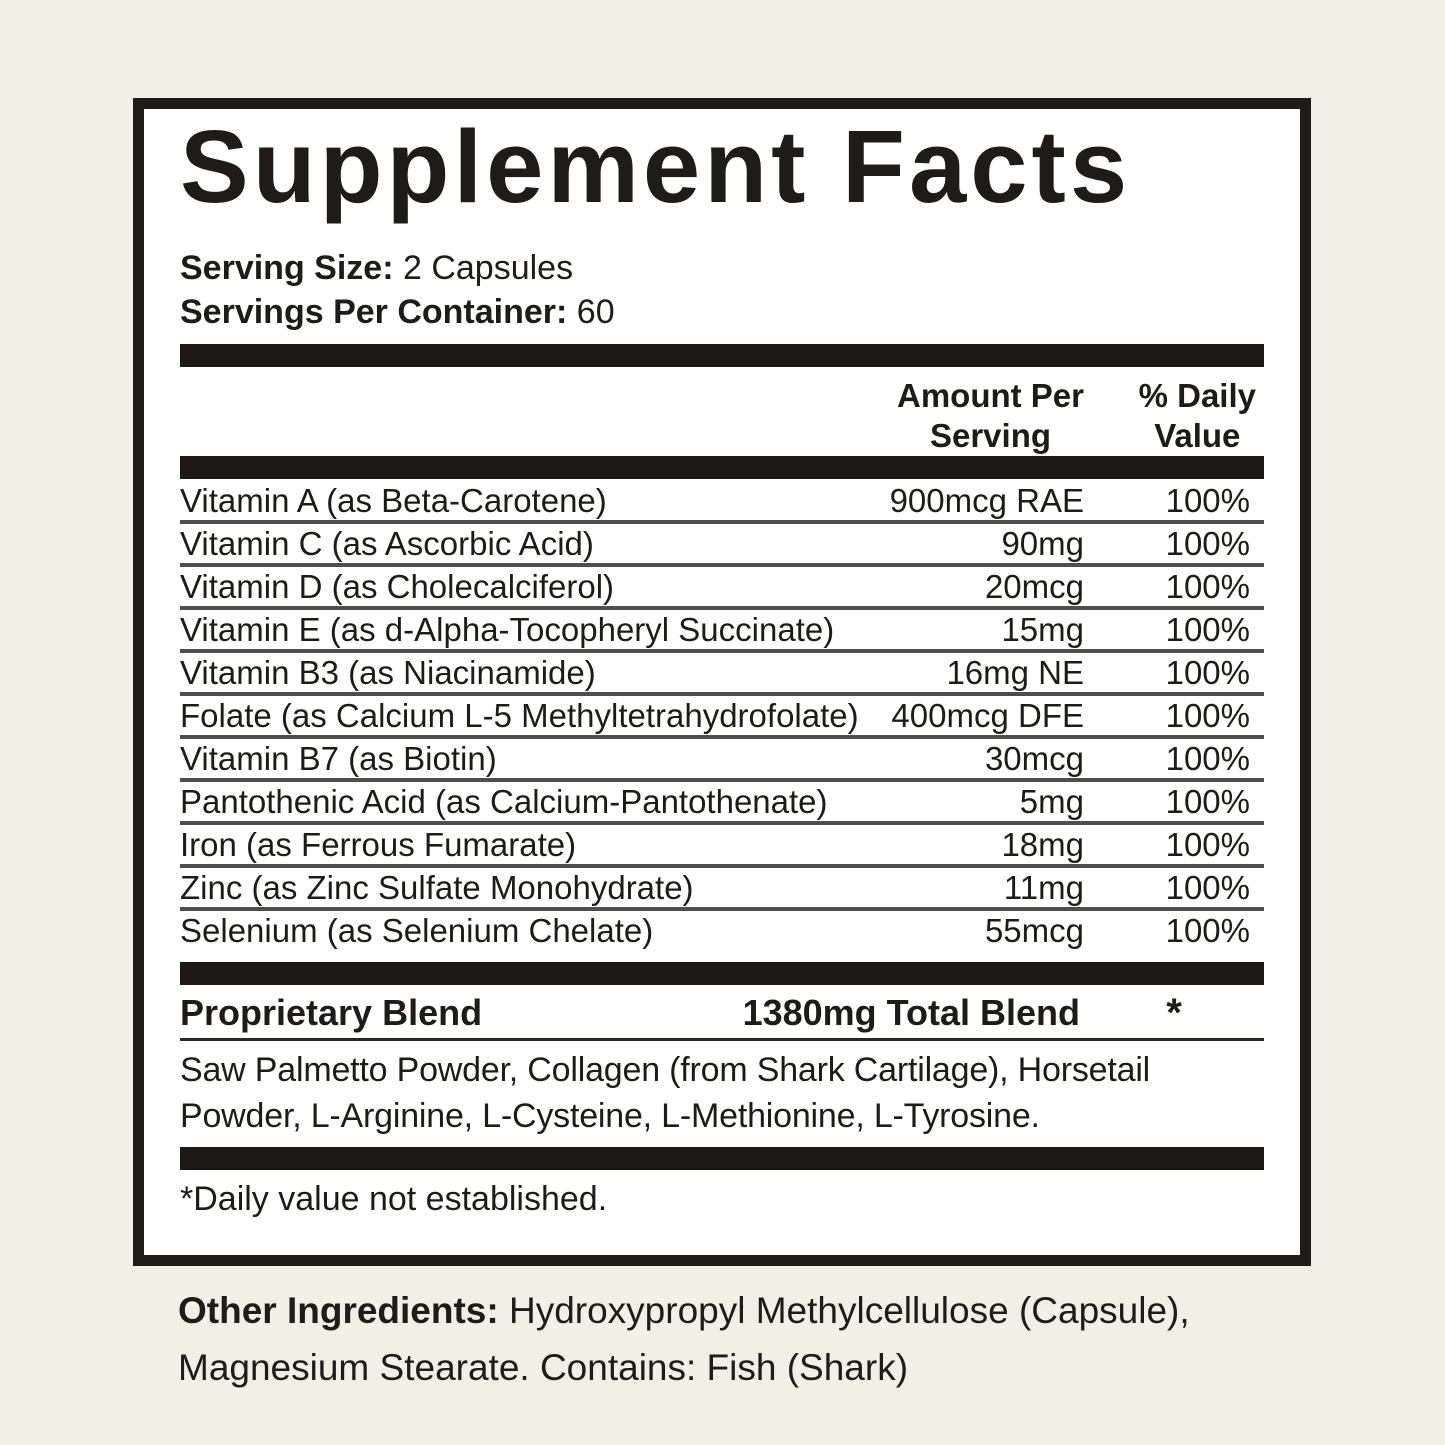  Describe the element at coordinates (722, 672) in the screenshot. I see `table-row: Vitamin B3 (as Niacinamide) 16mg NE 100%` at that location.